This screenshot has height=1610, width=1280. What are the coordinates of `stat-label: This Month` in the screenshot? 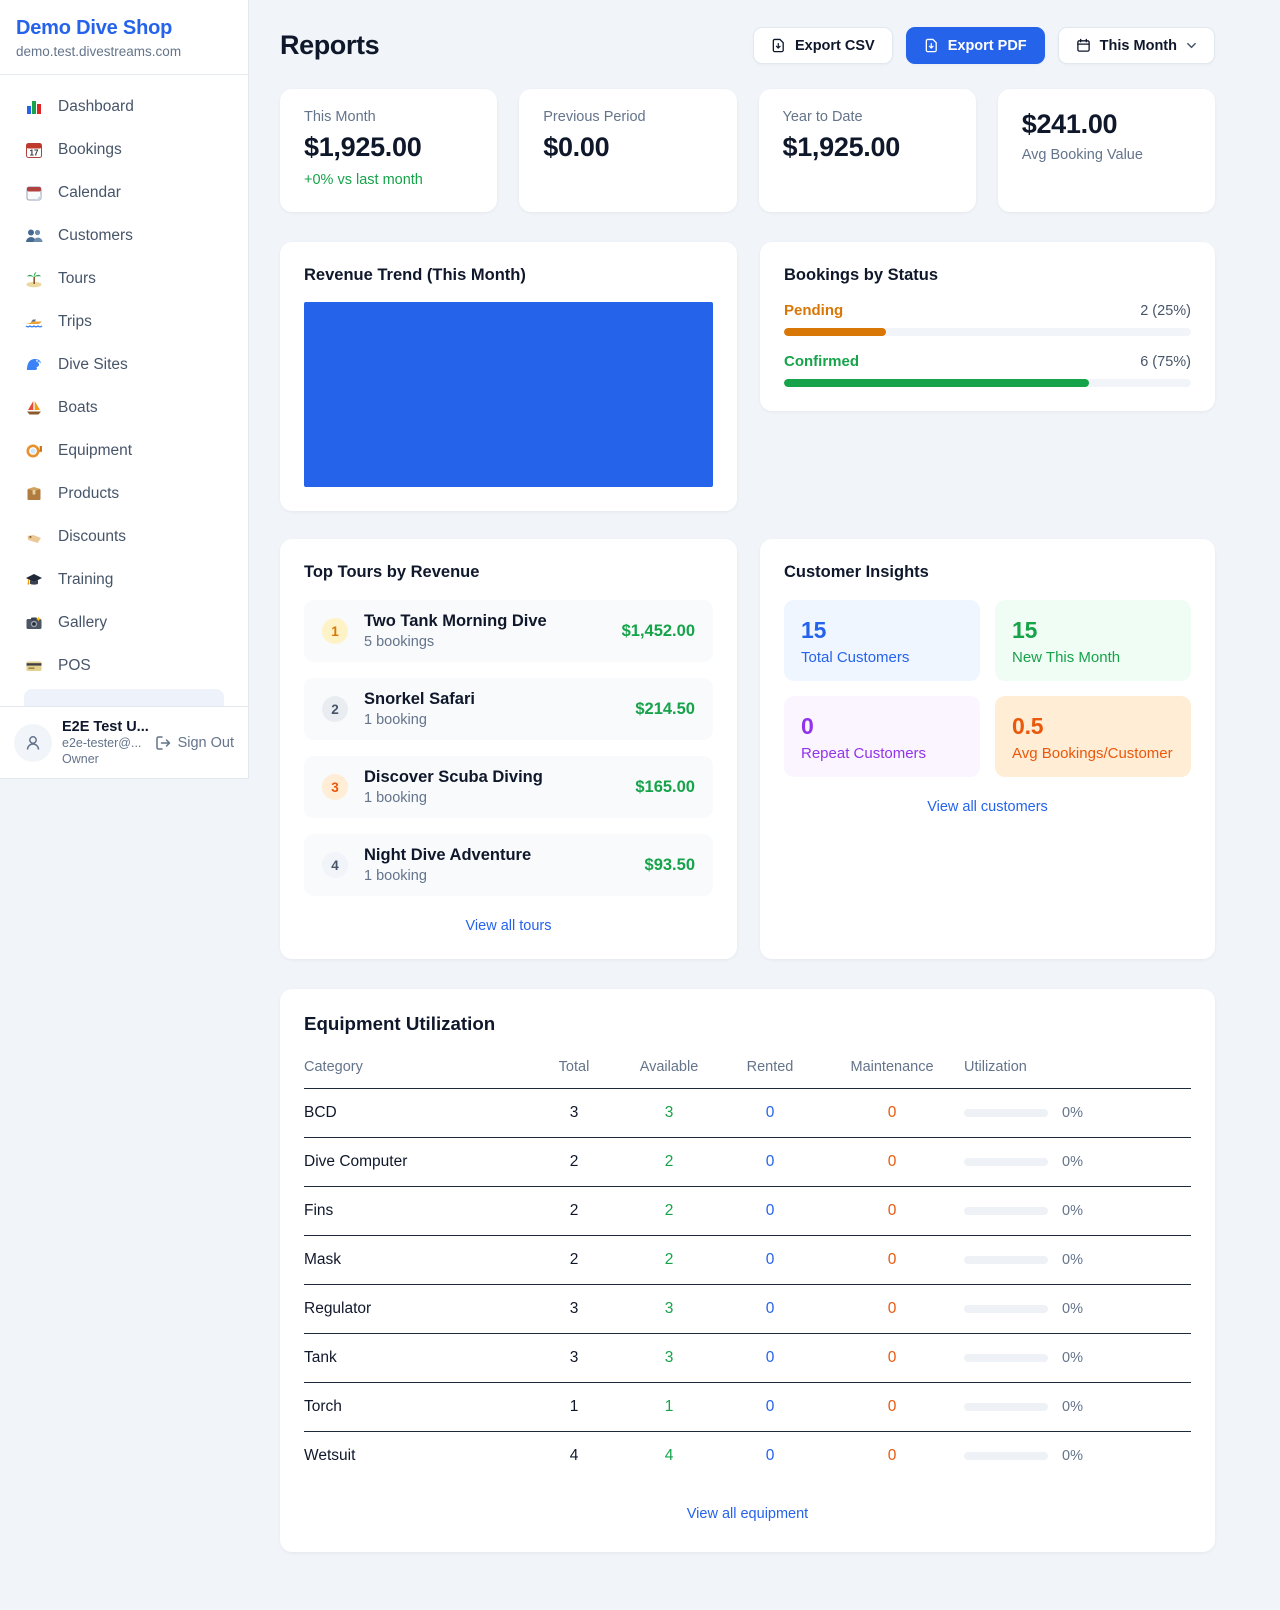 It's located at (340, 117).